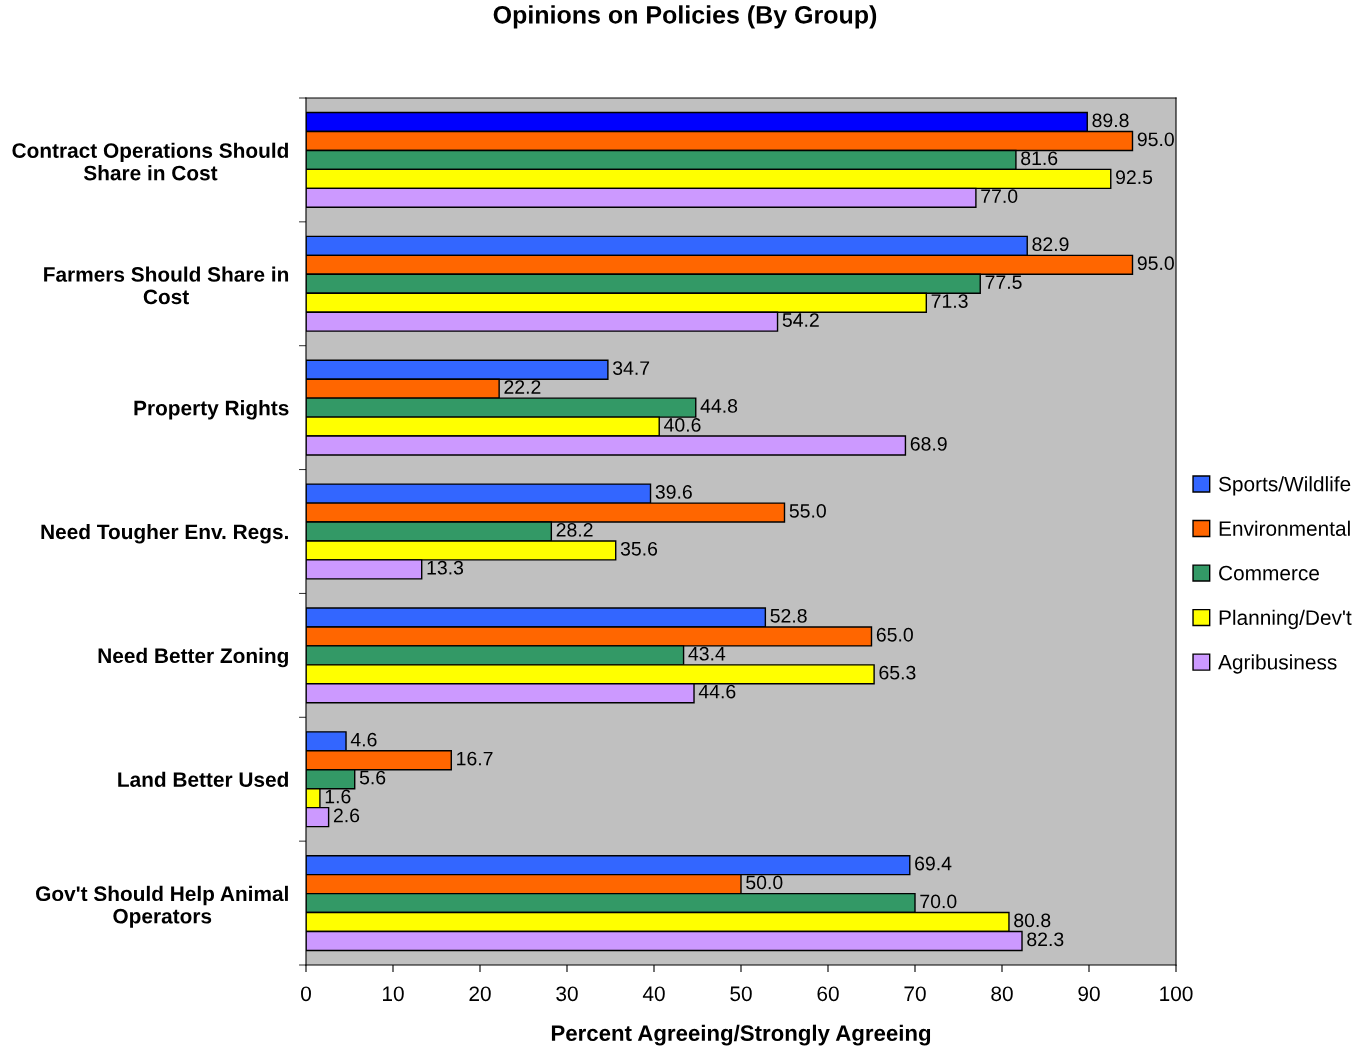 Image resolution: width=1370 pixels, height=1057 pixels. I want to click on data-label: 81.6, so click(1039, 158).